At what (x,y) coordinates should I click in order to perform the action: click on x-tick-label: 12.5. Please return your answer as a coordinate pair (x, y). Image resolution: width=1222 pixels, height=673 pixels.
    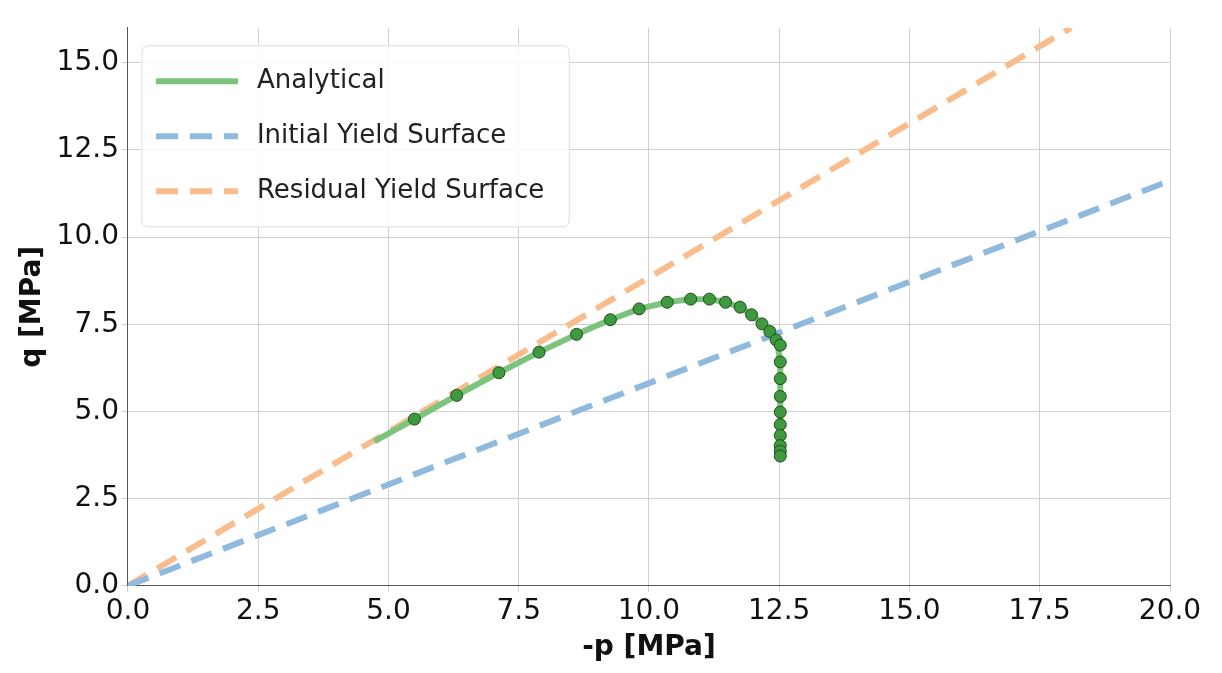
    Looking at the image, I should click on (779, 609).